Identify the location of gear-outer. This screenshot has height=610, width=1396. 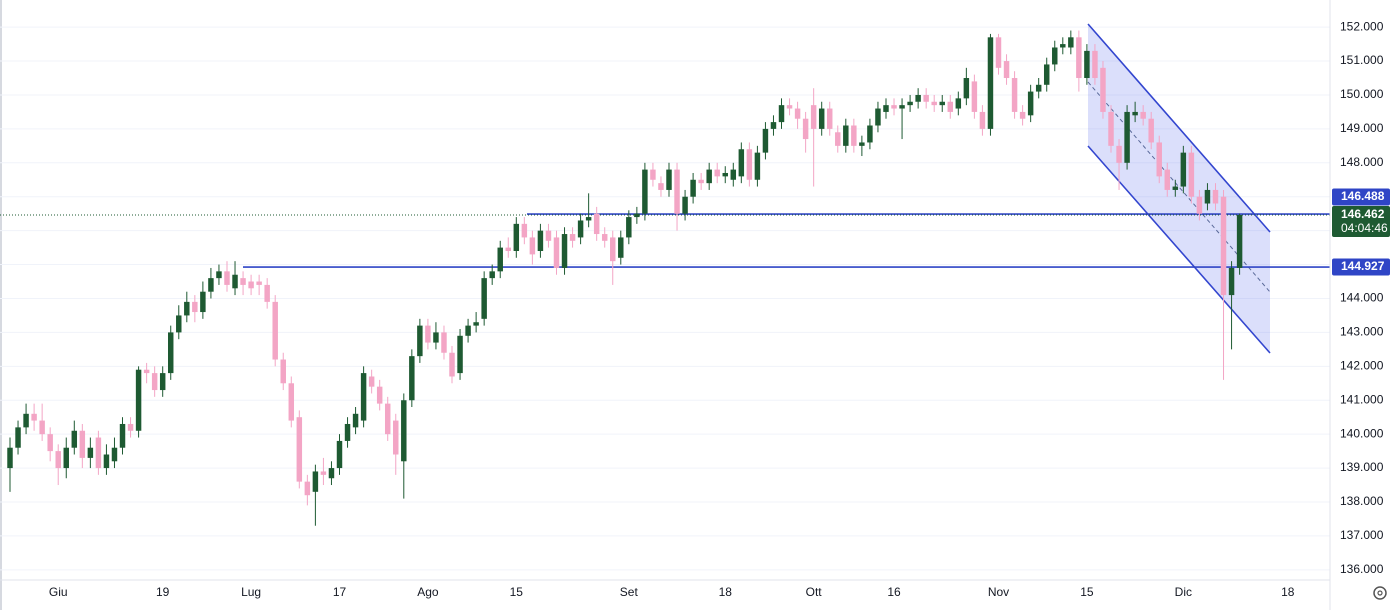
(1380, 593).